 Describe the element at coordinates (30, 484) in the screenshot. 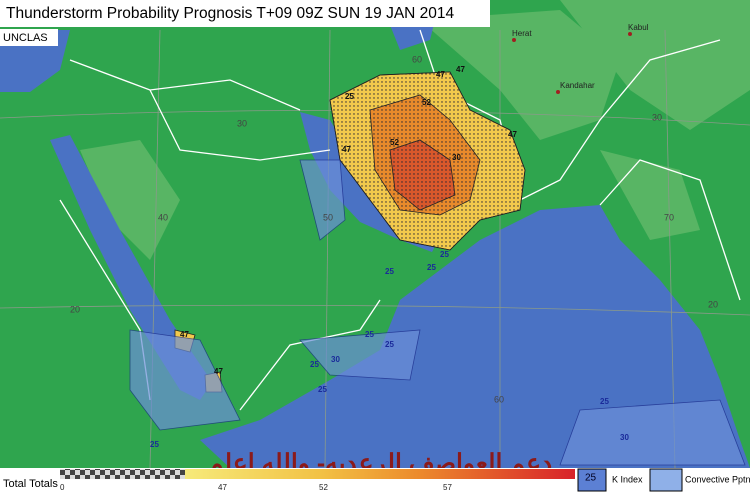

I see `legend-title: Total Totals` at that location.